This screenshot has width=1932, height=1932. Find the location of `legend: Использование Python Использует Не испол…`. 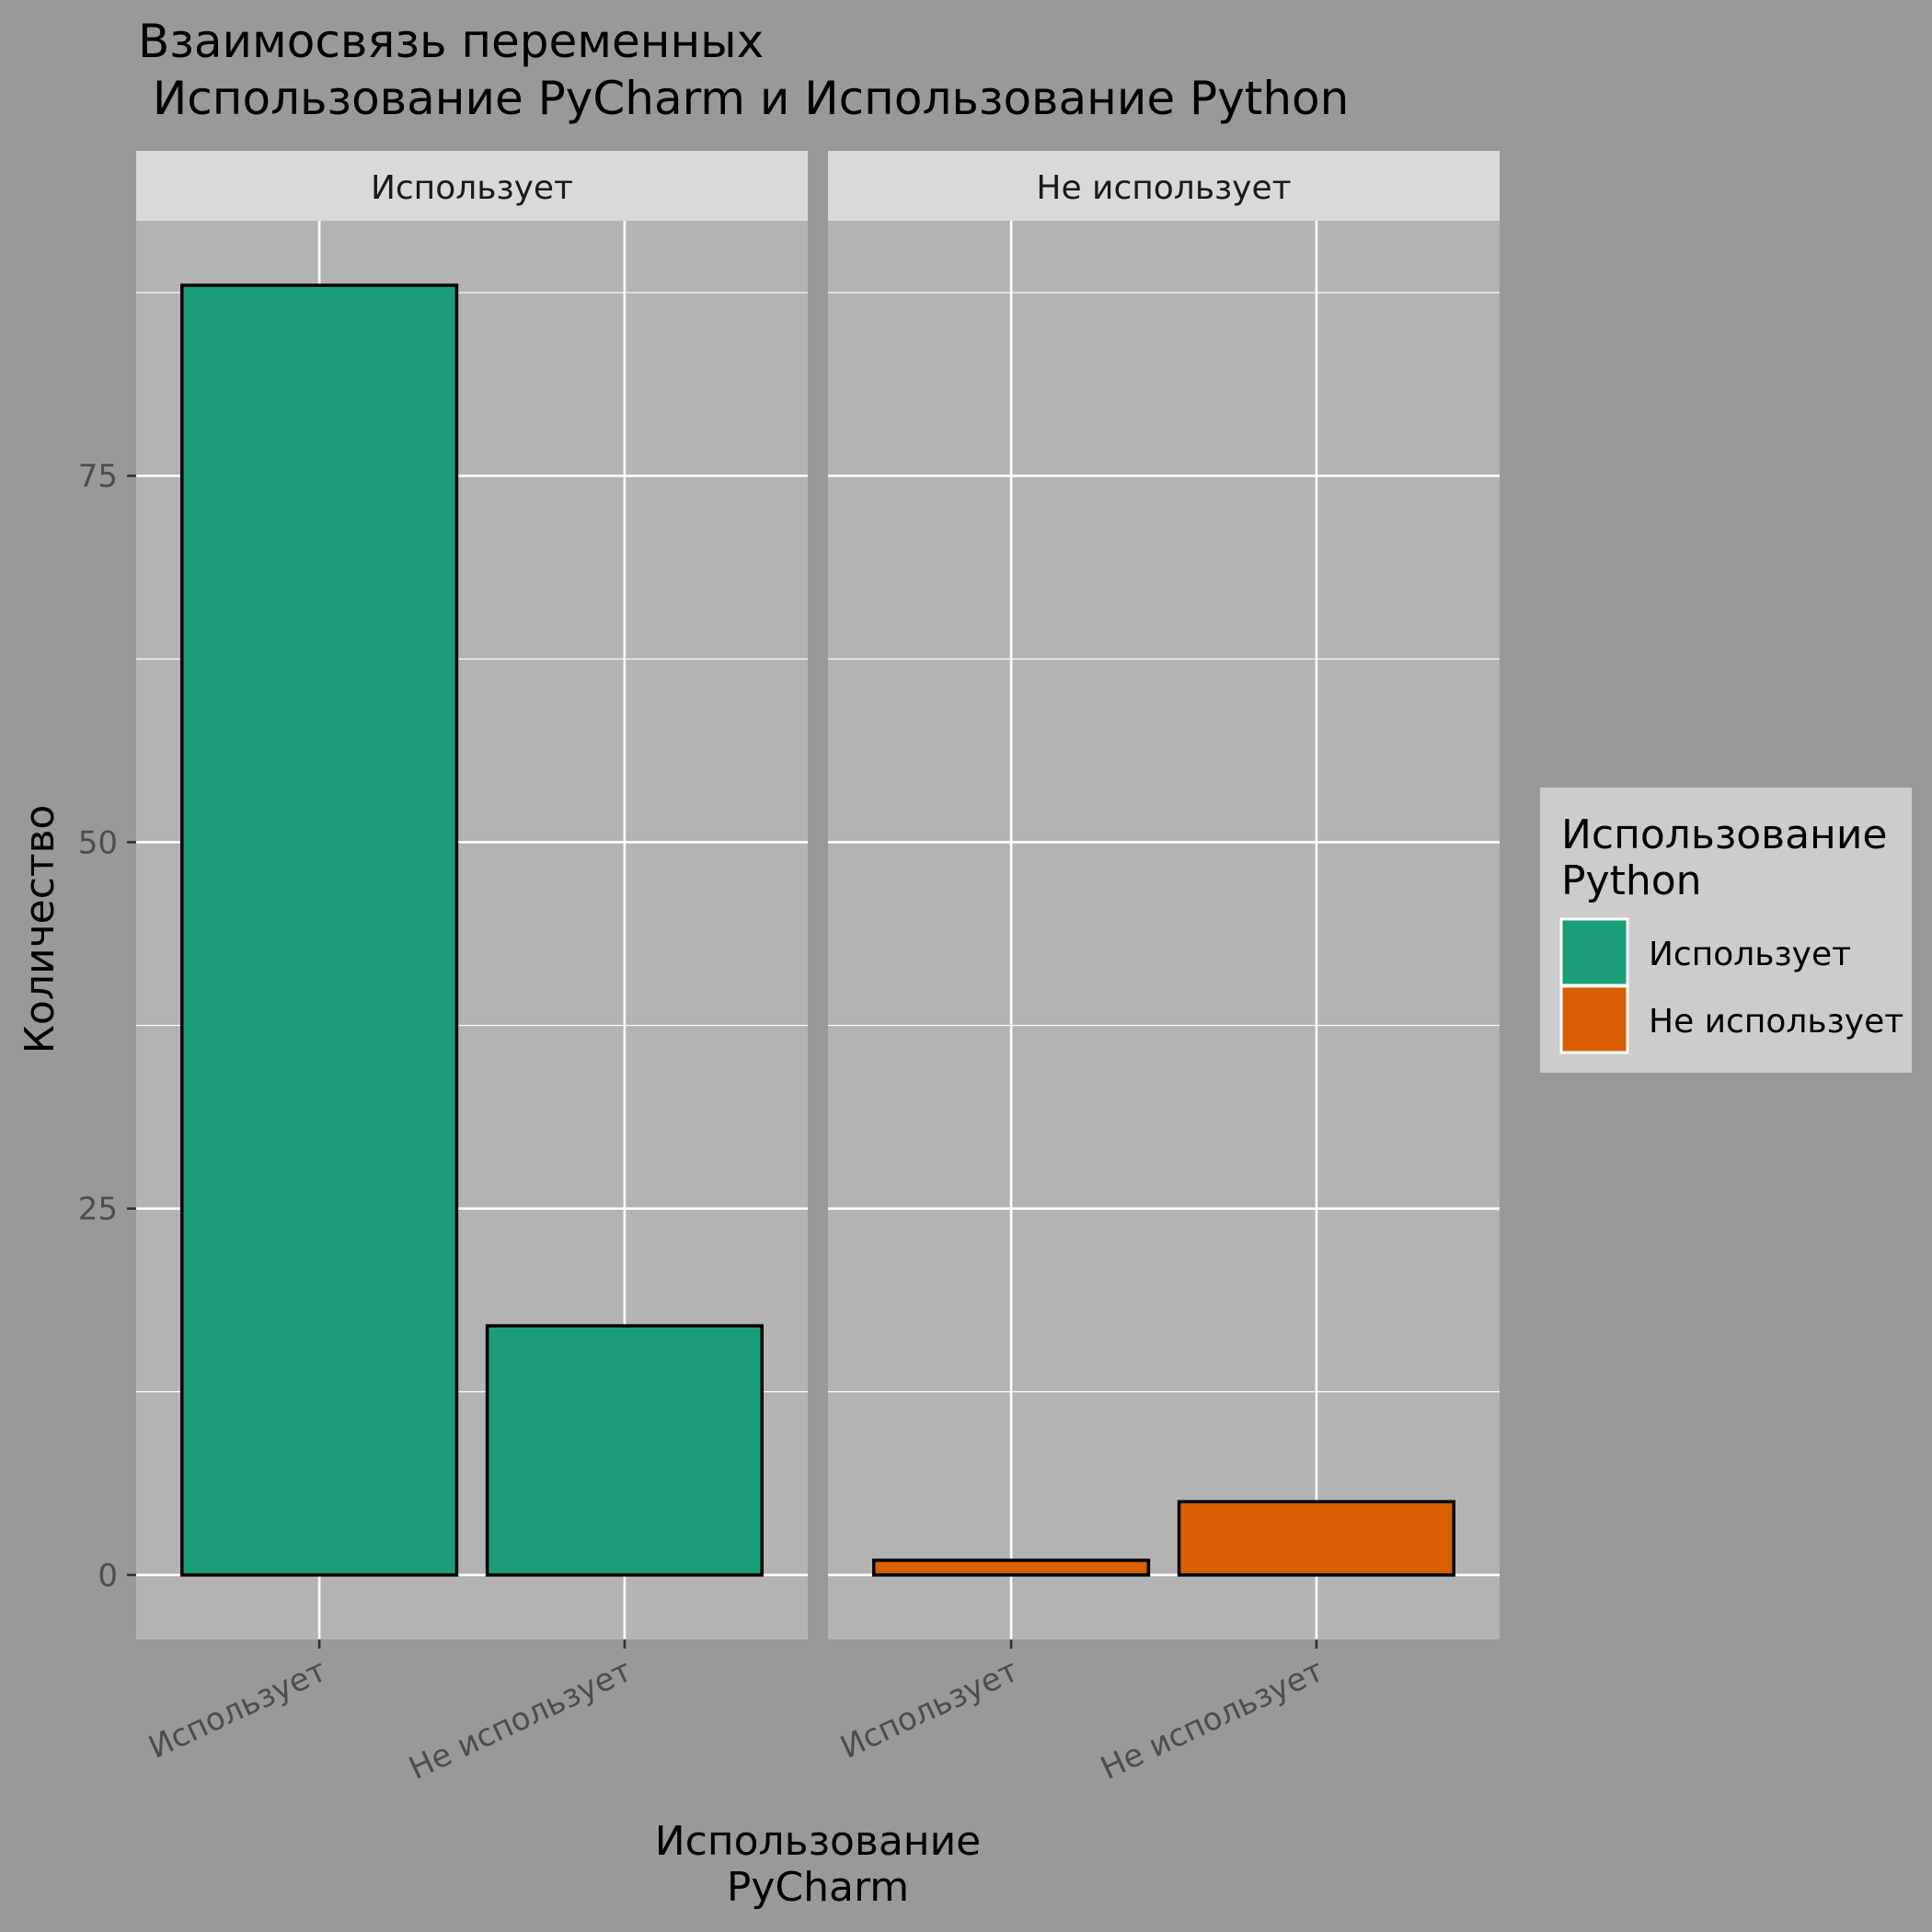

legend: Использование Python Использует Не испол… is located at coordinates (1726, 930).